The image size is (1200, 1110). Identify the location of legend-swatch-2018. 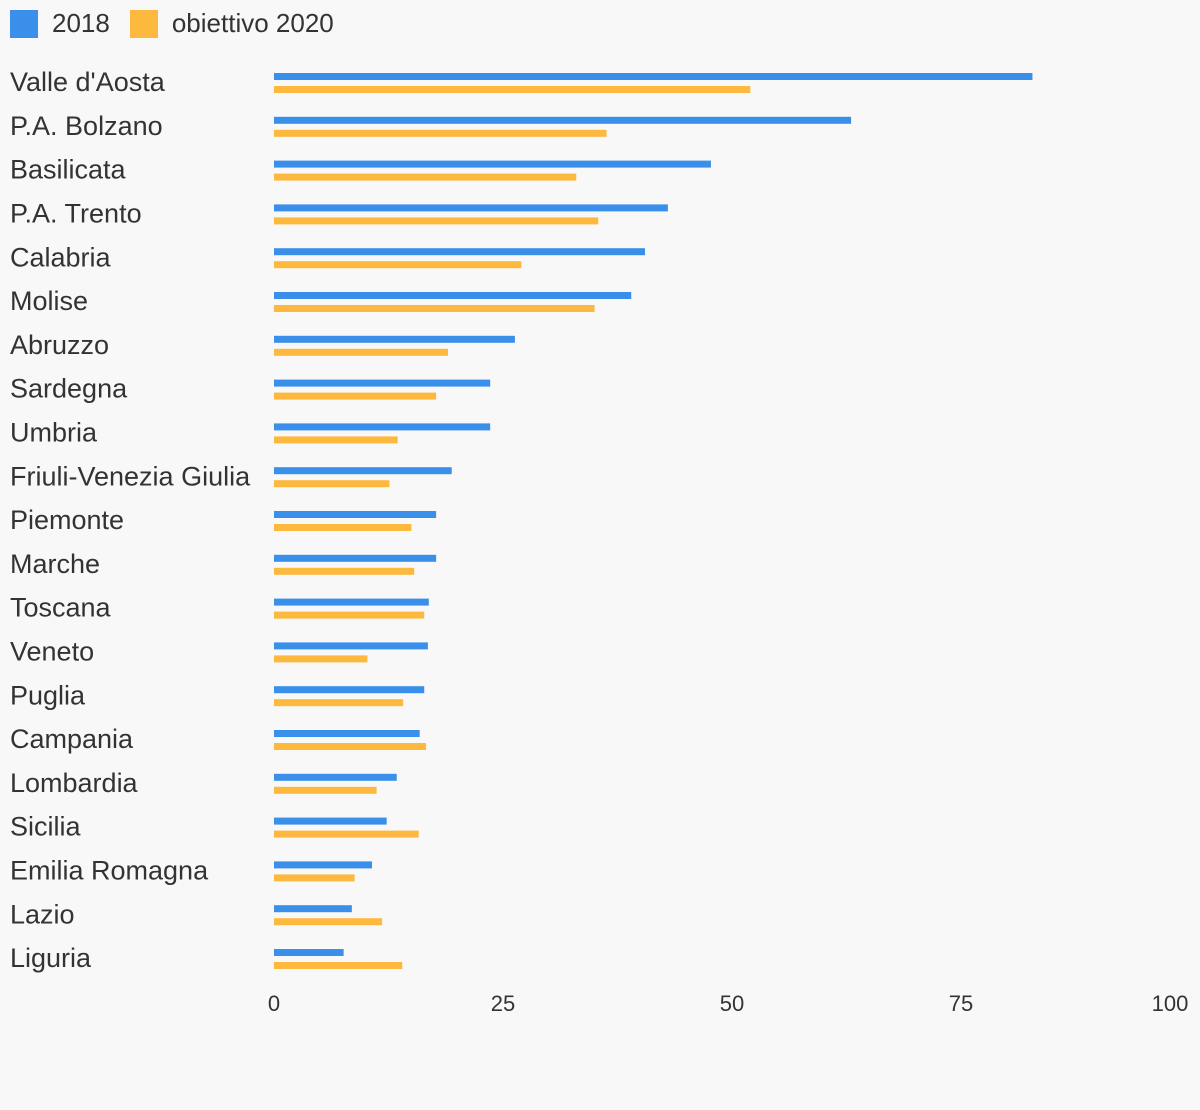
(24, 23).